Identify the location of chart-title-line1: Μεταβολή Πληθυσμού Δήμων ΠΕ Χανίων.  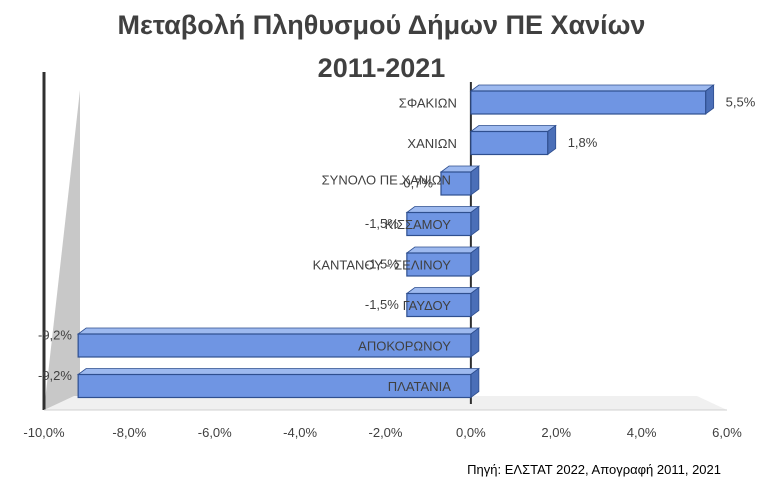
(381, 25).